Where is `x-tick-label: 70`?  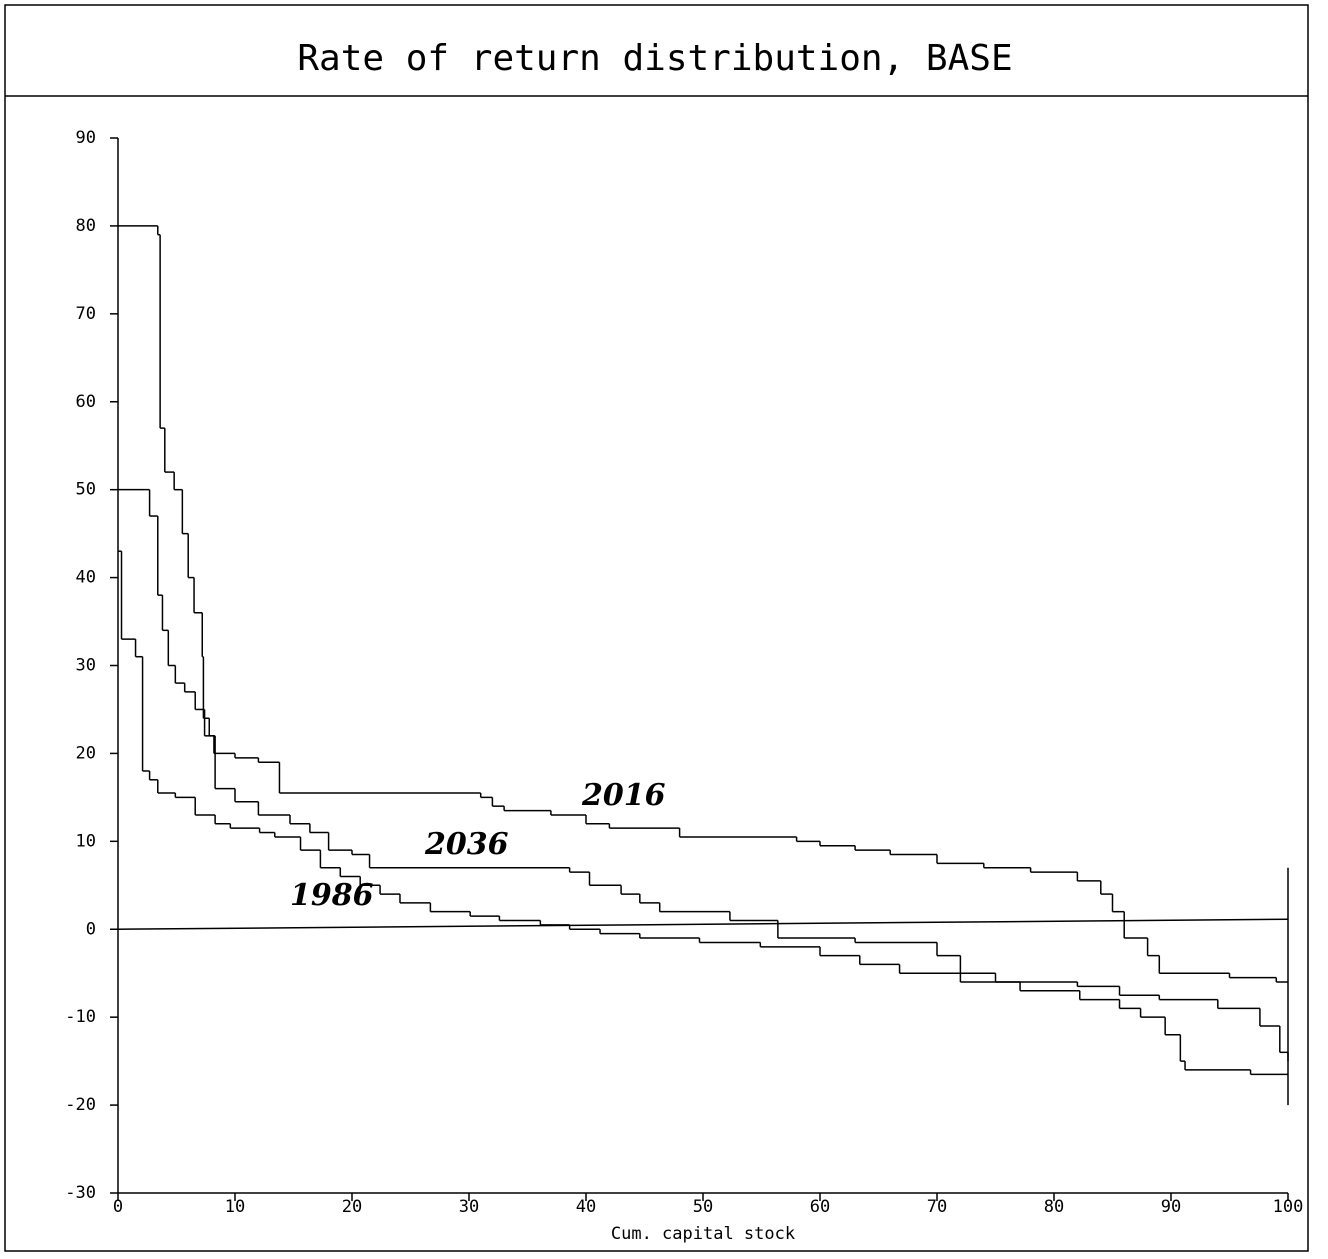 x-tick-label: 70 is located at coordinates (937, 1207).